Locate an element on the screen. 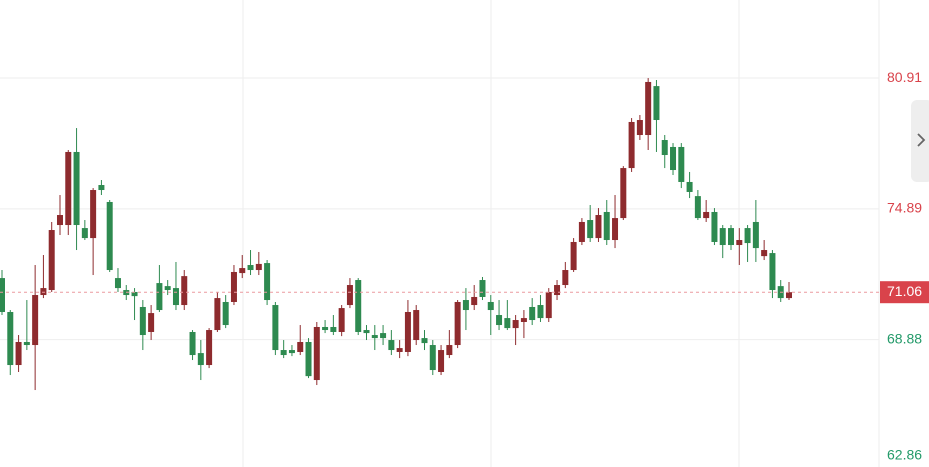 This screenshot has height=467, width=929. scroll-tab is located at coordinates (920, 141).